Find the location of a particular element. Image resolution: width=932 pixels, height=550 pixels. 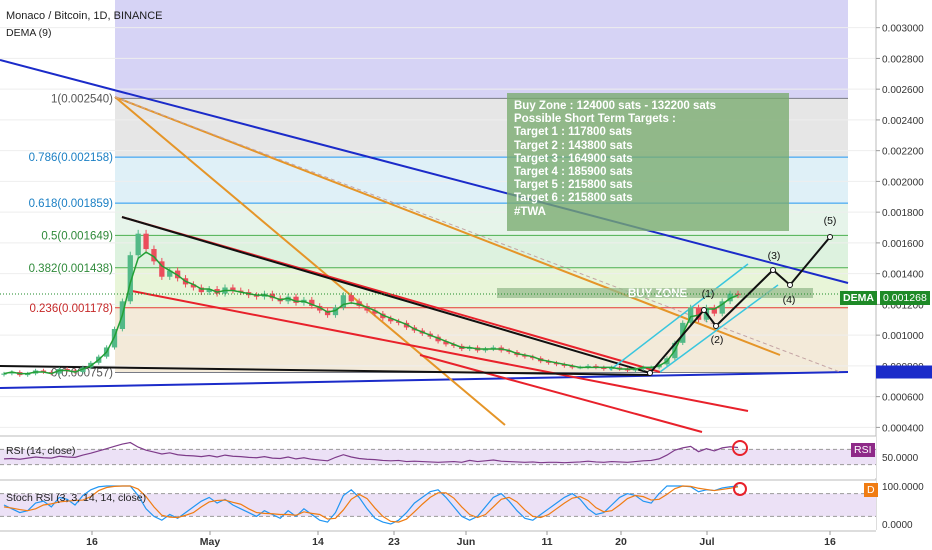

y-tick-label: 0.002600 is located at coordinates (903, 90).